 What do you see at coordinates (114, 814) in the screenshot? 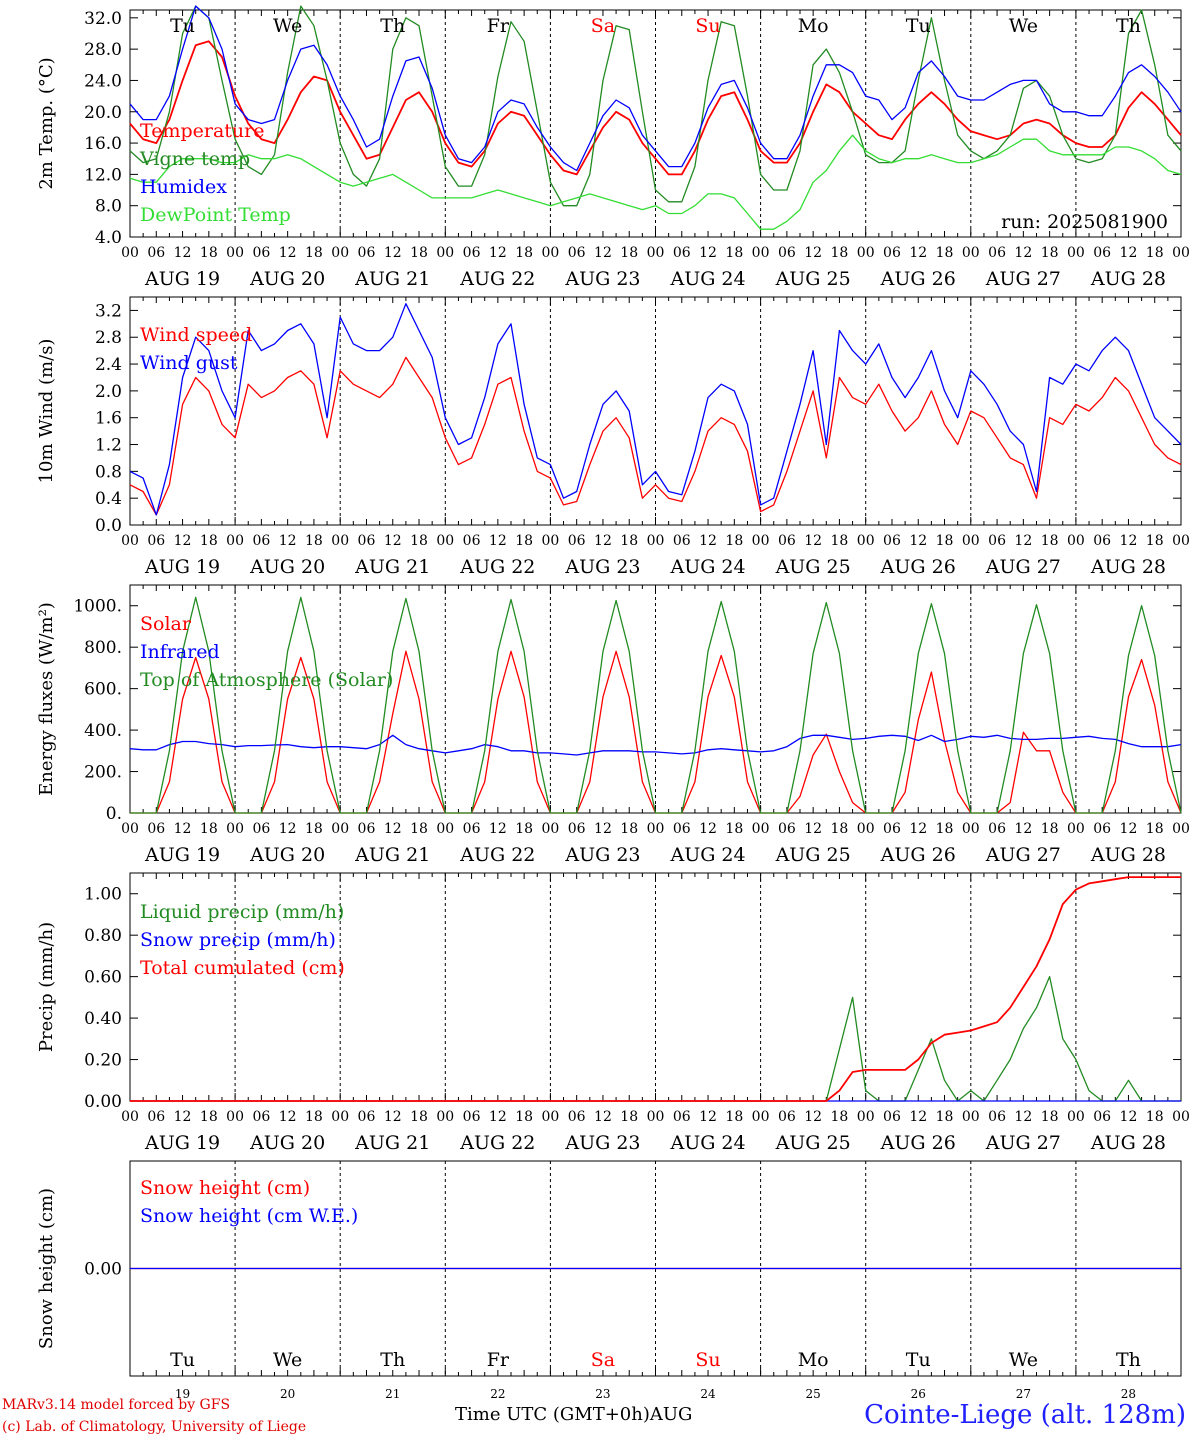
I see `y-tick-label: 0.` at bounding box center [114, 814].